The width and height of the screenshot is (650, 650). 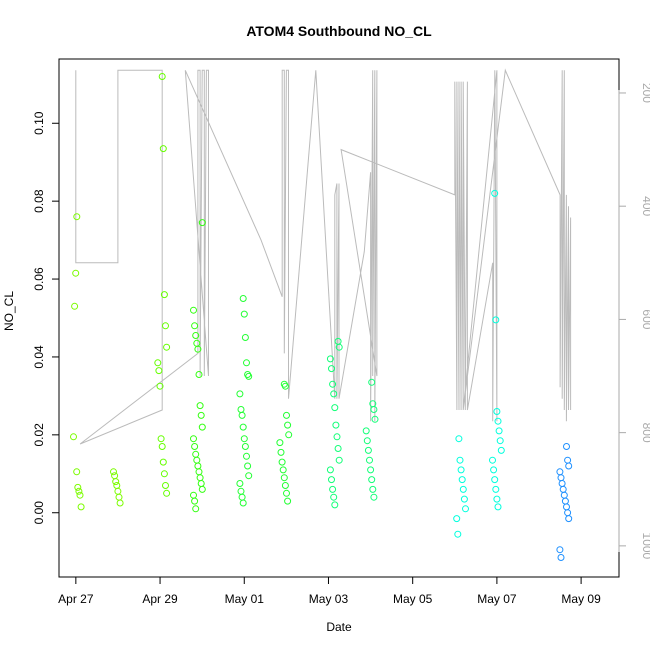 I want to click on y-tick-label: 0.08, so click(x=39, y=201).